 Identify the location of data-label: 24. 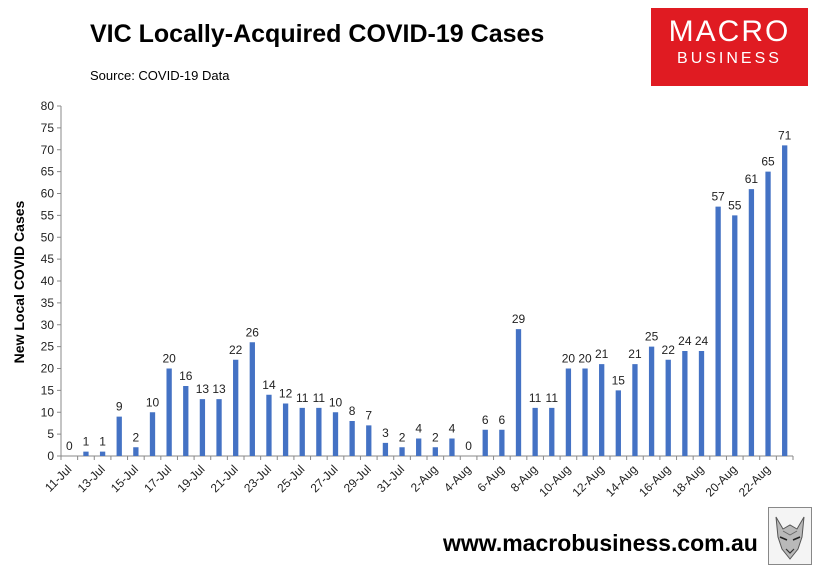
(685, 341).